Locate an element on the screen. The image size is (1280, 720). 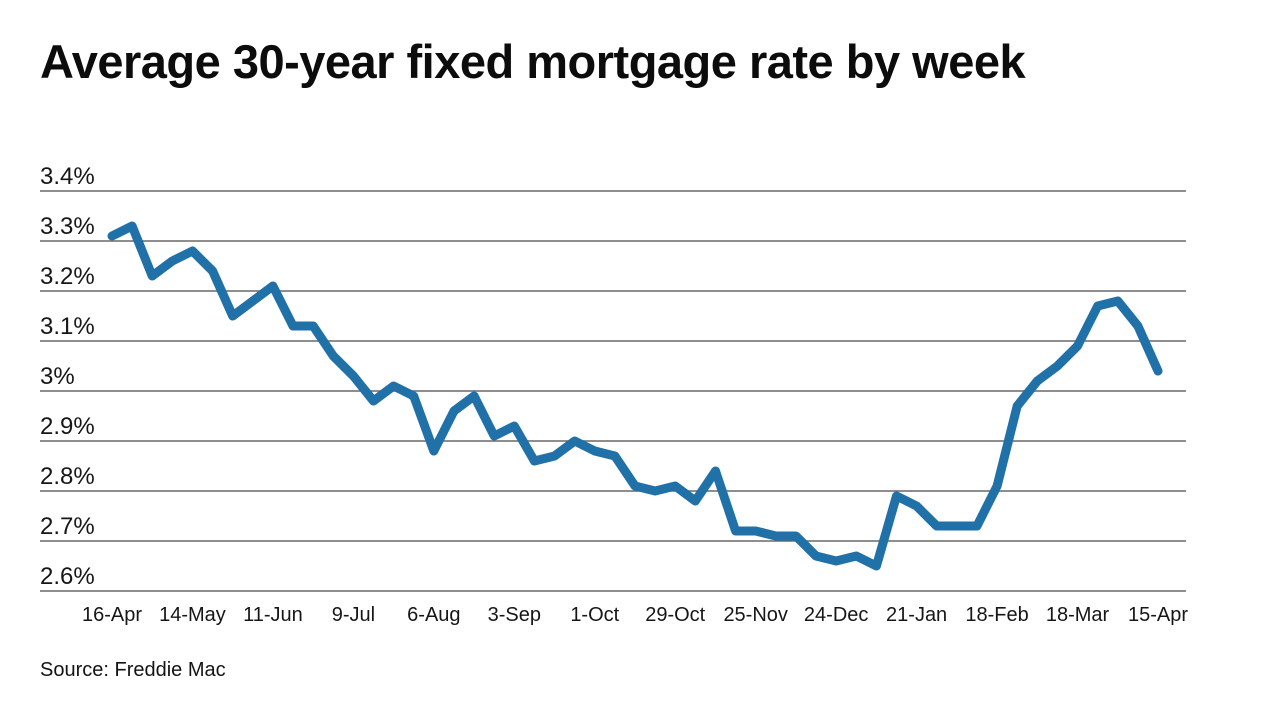
x-axis-tick-label: 18-Feb is located at coordinates (996, 615).